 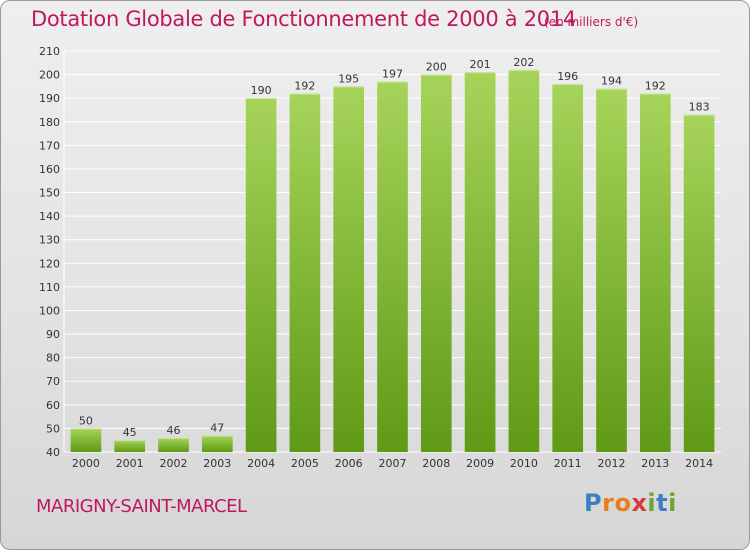 What do you see at coordinates (593, 503) in the screenshot?
I see `logo-letter: P` at bounding box center [593, 503].